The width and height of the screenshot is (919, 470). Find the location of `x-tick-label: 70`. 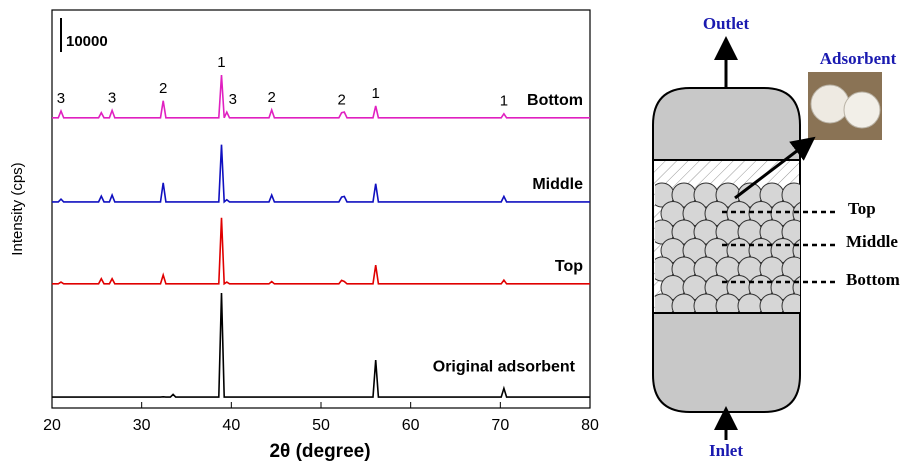

x-tick-label: 70 is located at coordinates (500, 425).